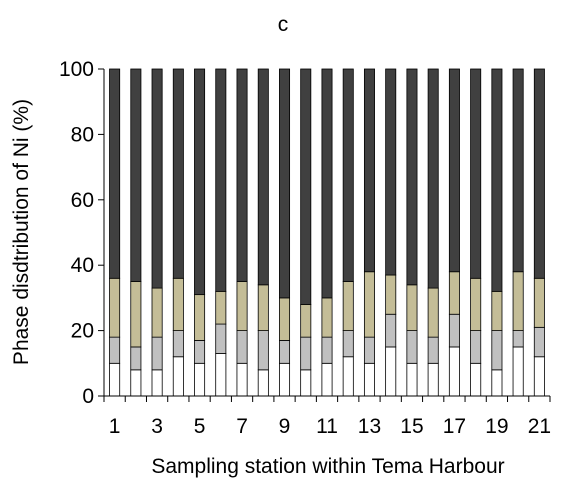  What do you see at coordinates (283, 24) in the screenshot?
I see `chart-title: c` at bounding box center [283, 24].